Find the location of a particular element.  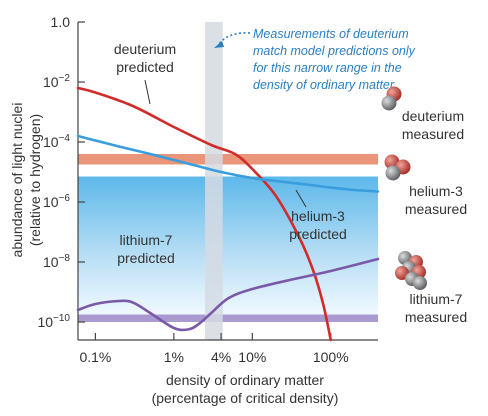

y-tick-label: 10⁻¹⁰ is located at coordinates (53, 321).